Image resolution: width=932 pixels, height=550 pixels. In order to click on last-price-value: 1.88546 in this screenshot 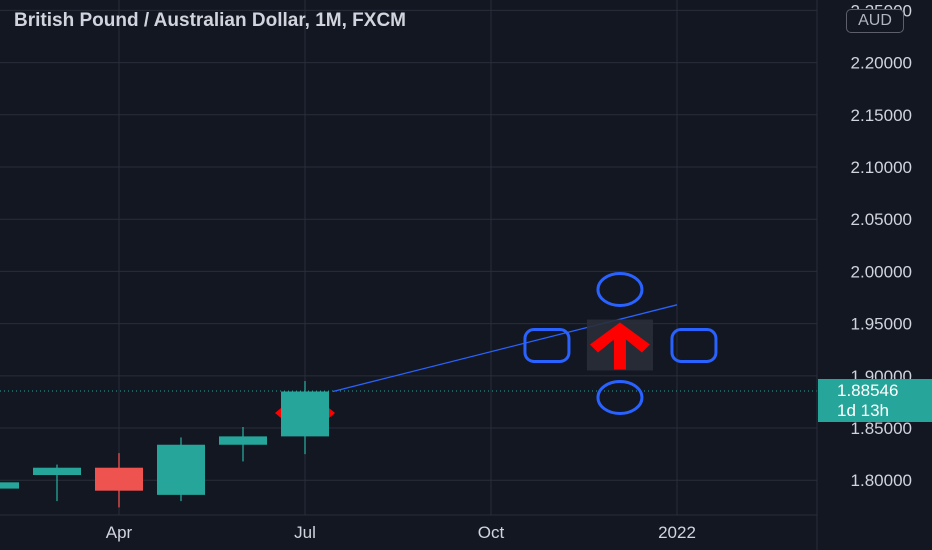, I will do `click(868, 390)`.